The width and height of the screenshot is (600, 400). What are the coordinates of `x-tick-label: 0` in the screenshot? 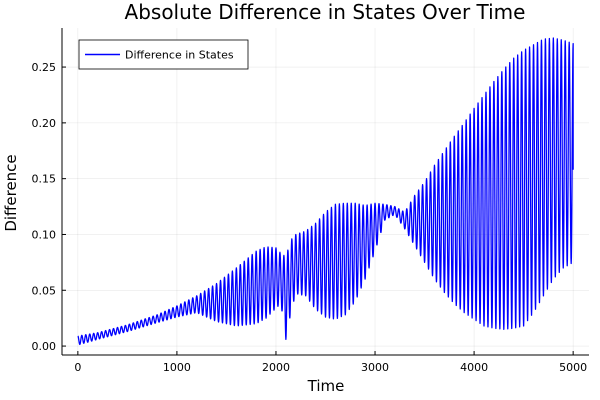 It's located at (77, 367).